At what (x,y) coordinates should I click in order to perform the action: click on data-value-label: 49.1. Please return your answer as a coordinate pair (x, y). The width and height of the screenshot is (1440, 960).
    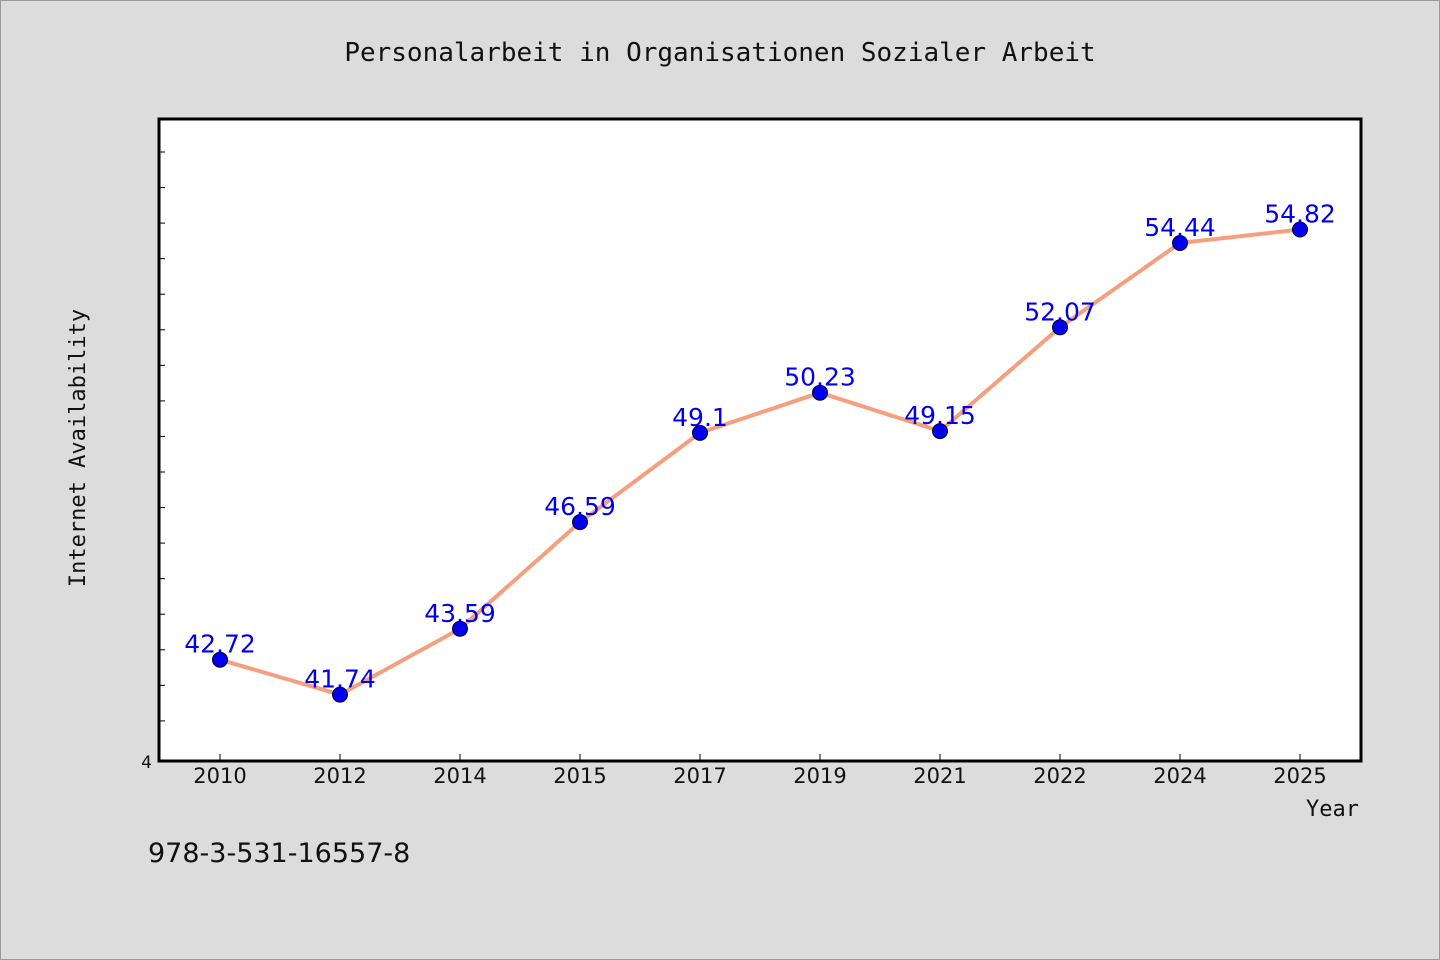
    Looking at the image, I should click on (700, 417).